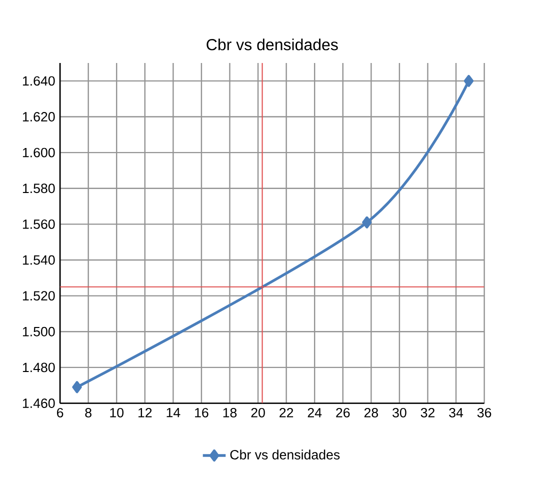  Describe the element at coordinates (38, 403) in the screenshot. I see `y-tick-label: 1.460` at that location.